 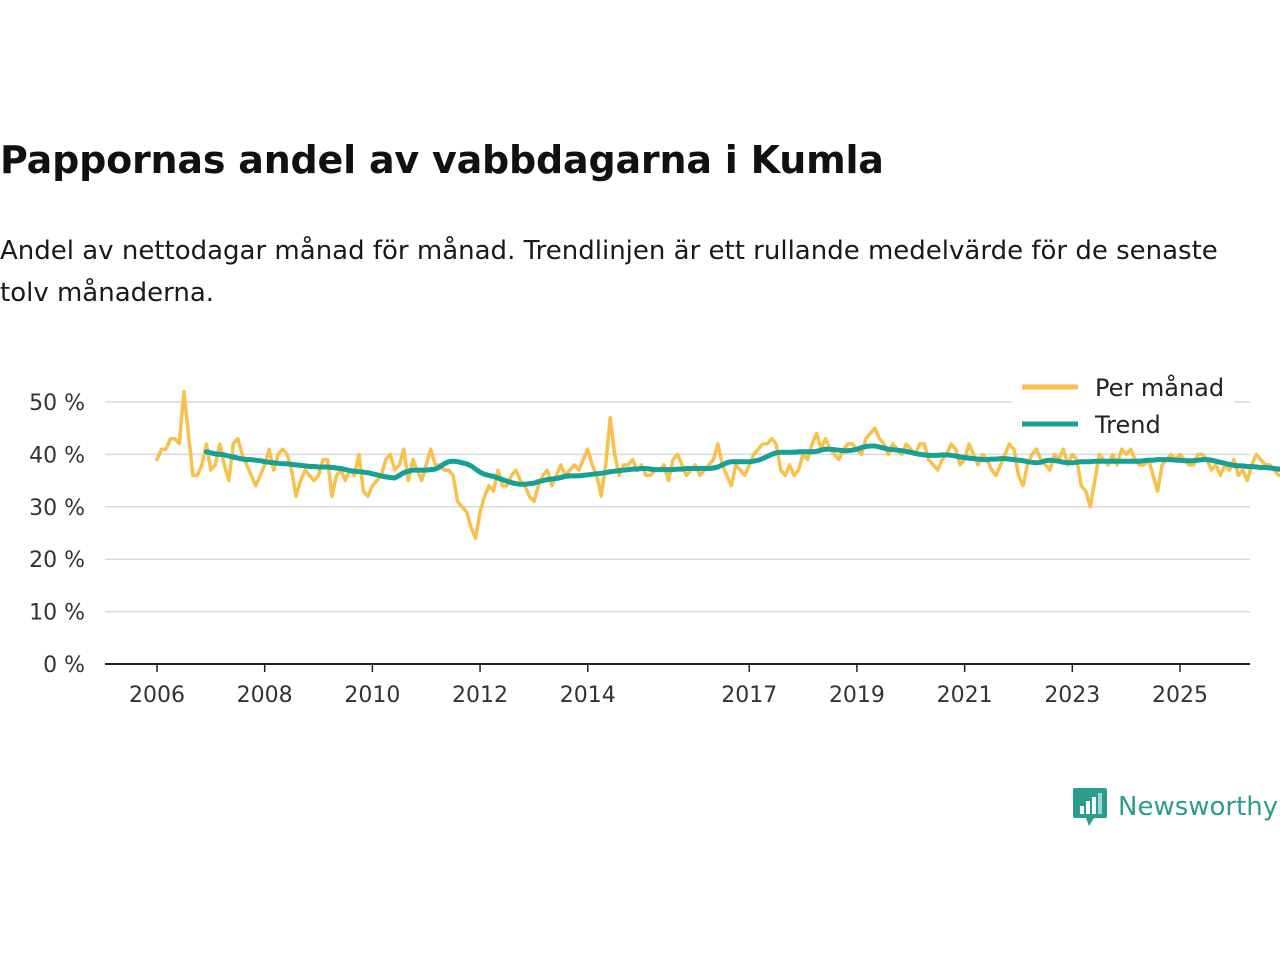 What do you see at coordinates (857, 695) in the screenshot?
I see `x-tick-label: 2019` at bounding box center [857, 695].